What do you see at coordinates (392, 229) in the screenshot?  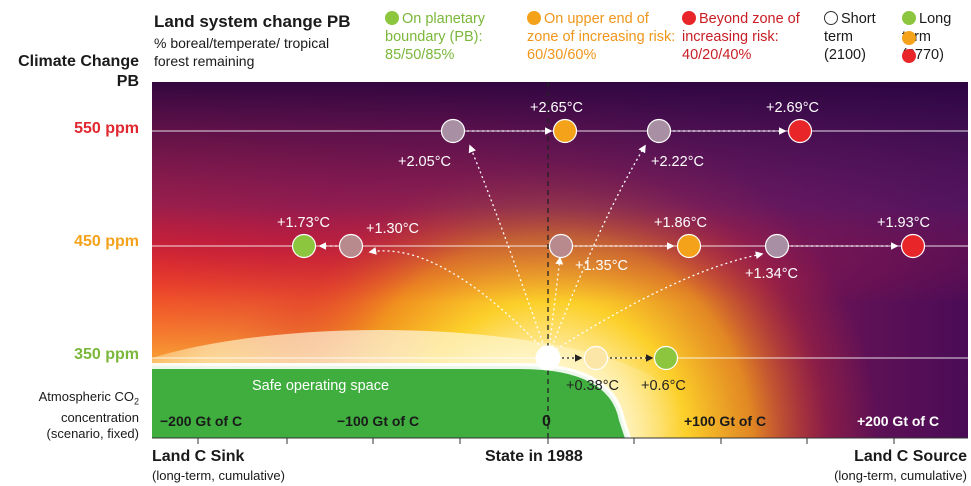 I see `temp-label: +1.30°C` at bounding box center [392, 229].